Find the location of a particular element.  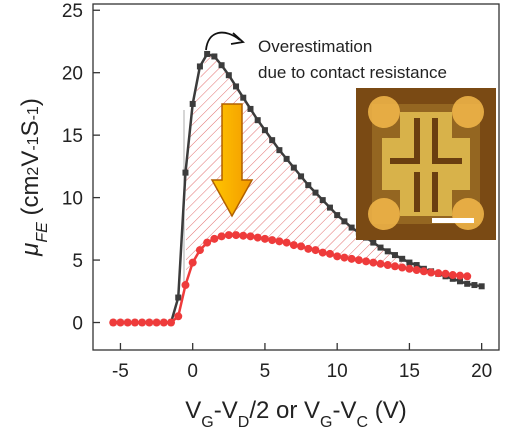

y-axis-label-part: 2 is located at coordinates (33, 171).